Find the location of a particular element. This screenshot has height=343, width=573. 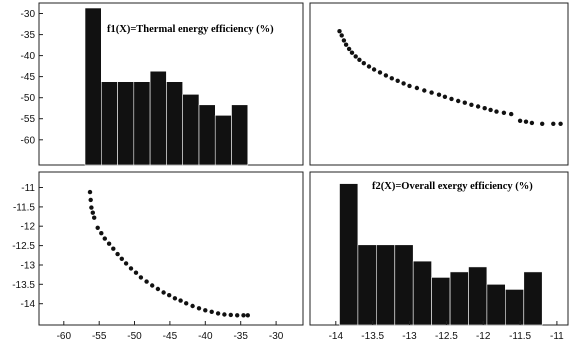

bottom-left-scatter-xtick-label-3: -45 is located at coordinates (170, 336).